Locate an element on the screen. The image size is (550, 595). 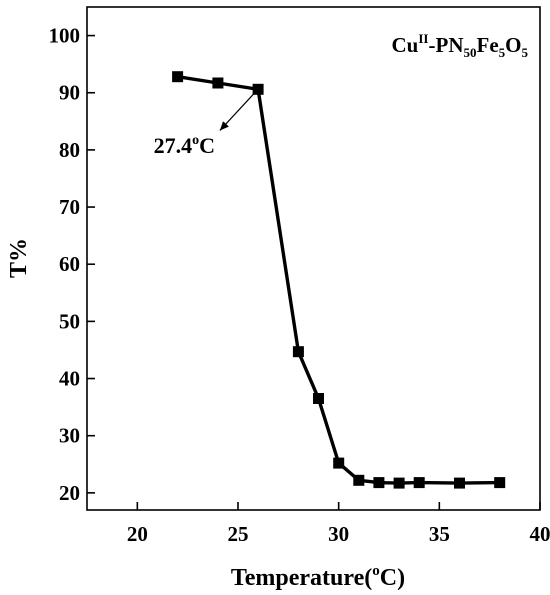
y-tick-label: 80 is located at coordinates (69, 150).